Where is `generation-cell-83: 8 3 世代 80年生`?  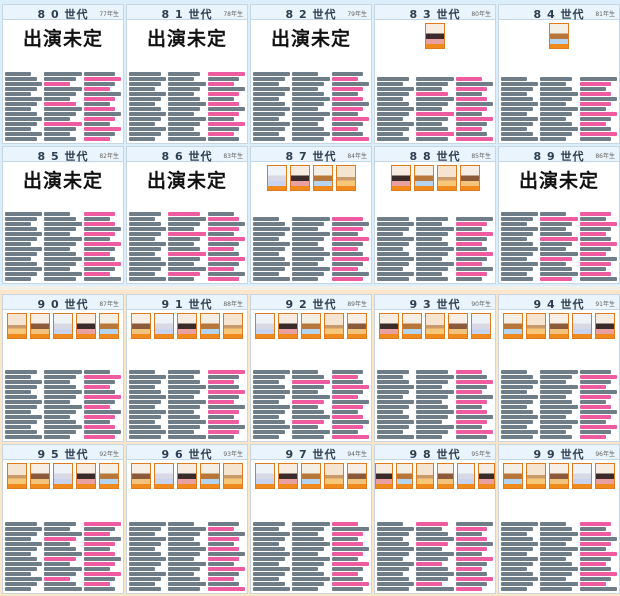 generation-cell-83: 8 3 世代 80年生 is located at coordinates (435, 74).